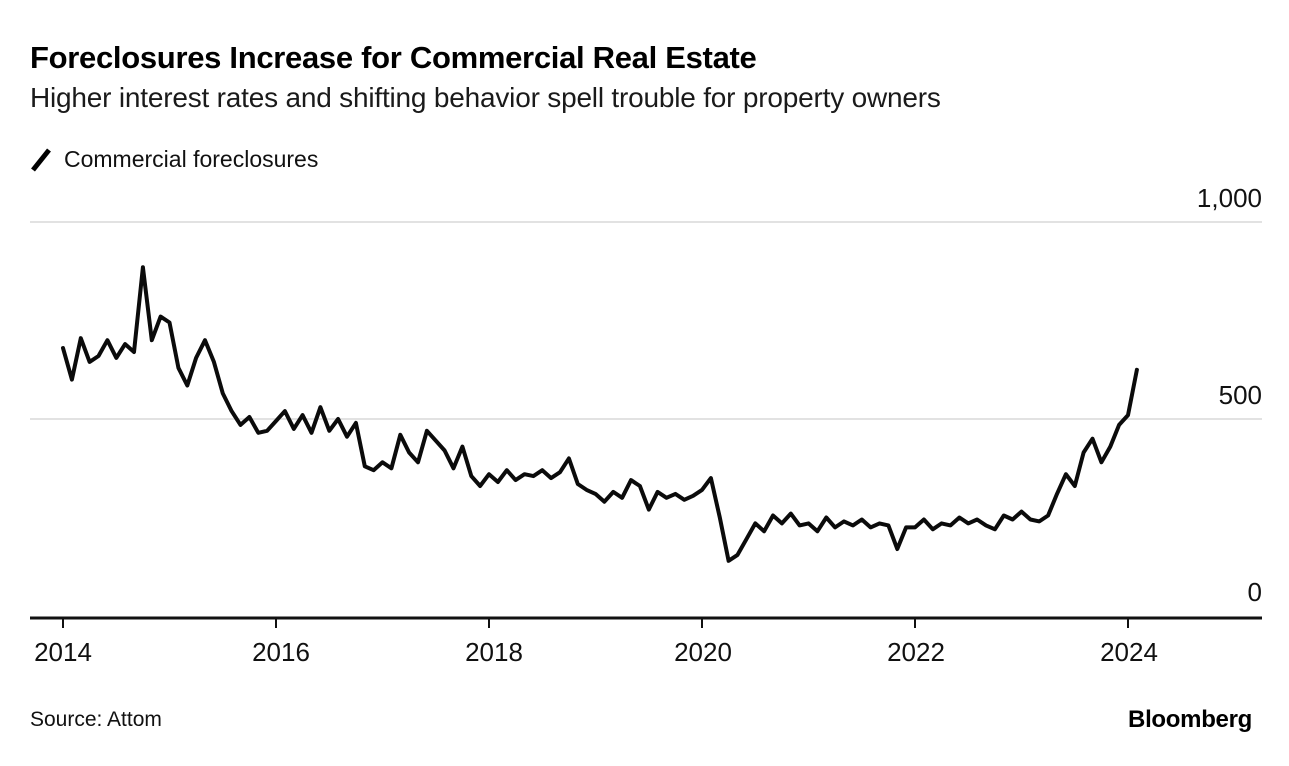 This screenshot has width=1289, height=766. Describe the element at coordinates (916, 652) in the screenshot. I see `x-axis-tick-2022: 2022` at that location.